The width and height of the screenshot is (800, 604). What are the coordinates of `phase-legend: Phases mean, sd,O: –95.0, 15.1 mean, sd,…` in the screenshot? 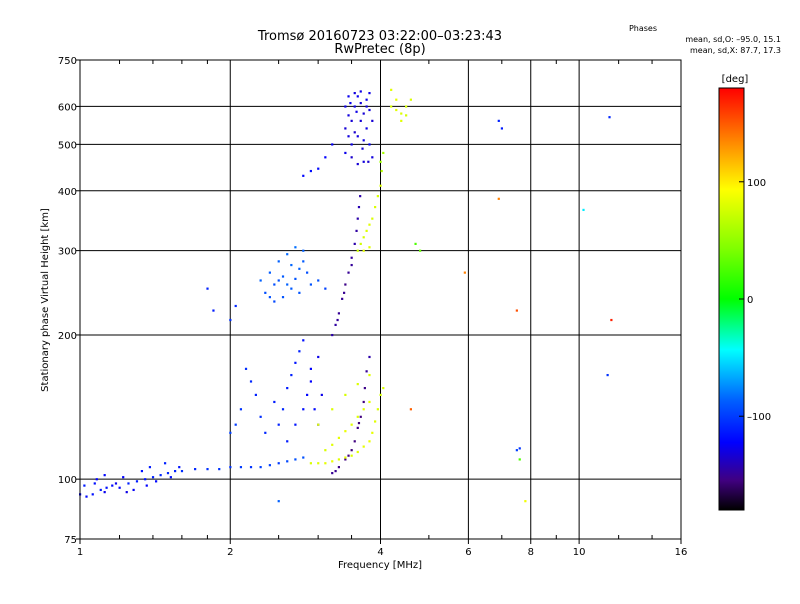 It's located at (705, 39).